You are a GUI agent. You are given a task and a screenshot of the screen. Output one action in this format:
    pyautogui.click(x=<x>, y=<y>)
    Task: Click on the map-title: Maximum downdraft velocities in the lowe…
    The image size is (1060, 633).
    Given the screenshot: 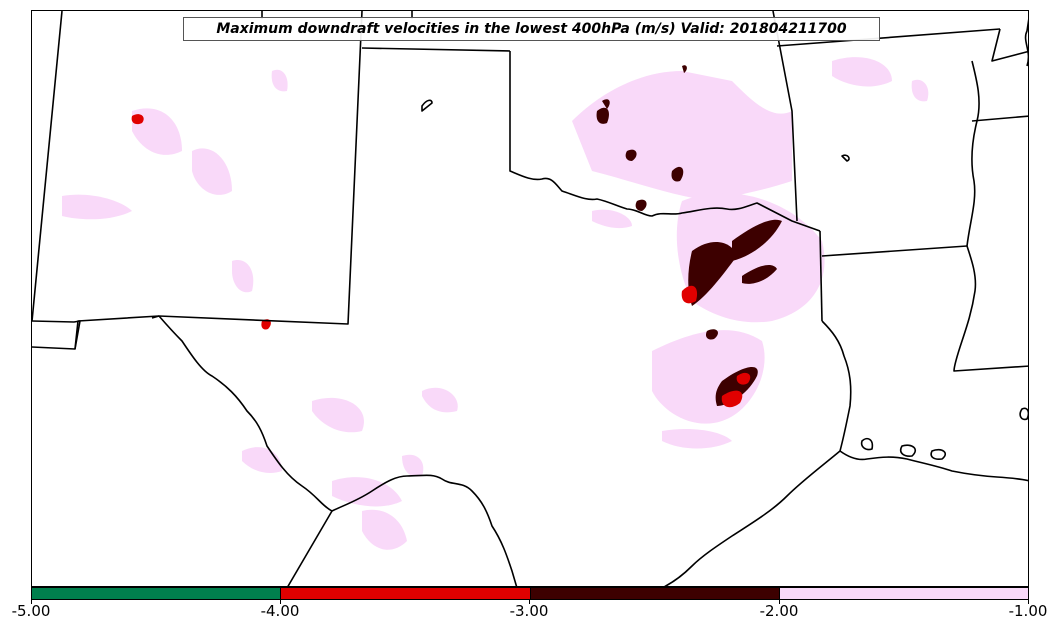 What is the action you would take?
    pyautogui.click(x=531, y=29)
    